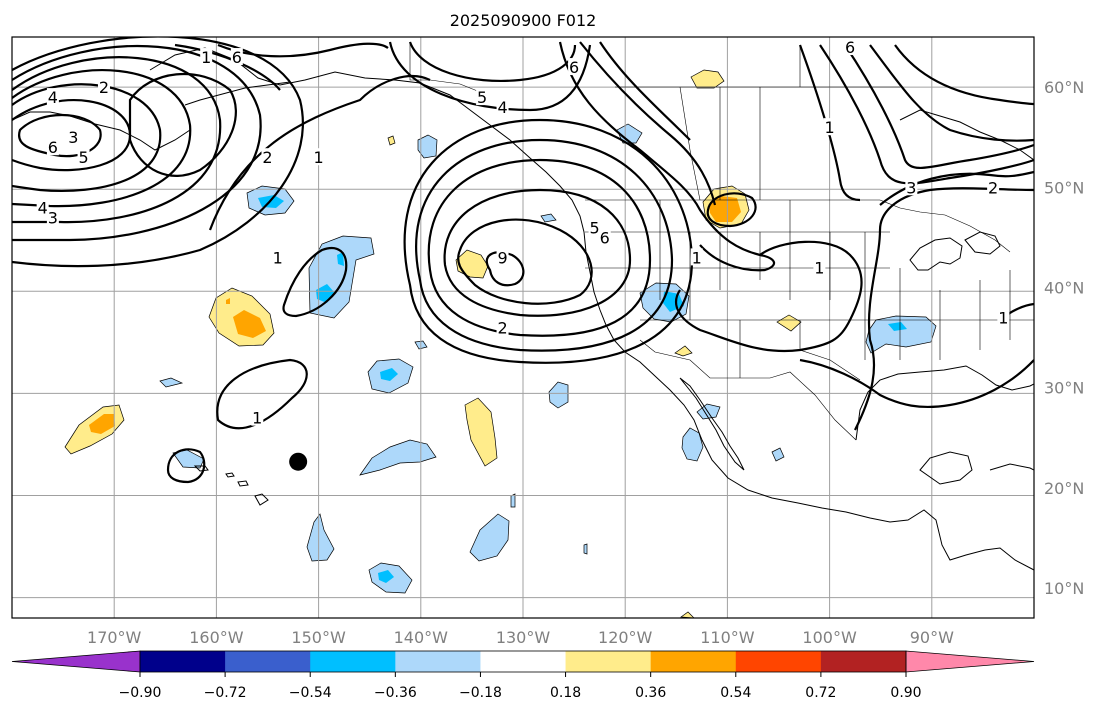  What do you see at coordinates (970, 661) in the screenshot?
I see `colorbar-extend-high` at bounding box center [970, 661].